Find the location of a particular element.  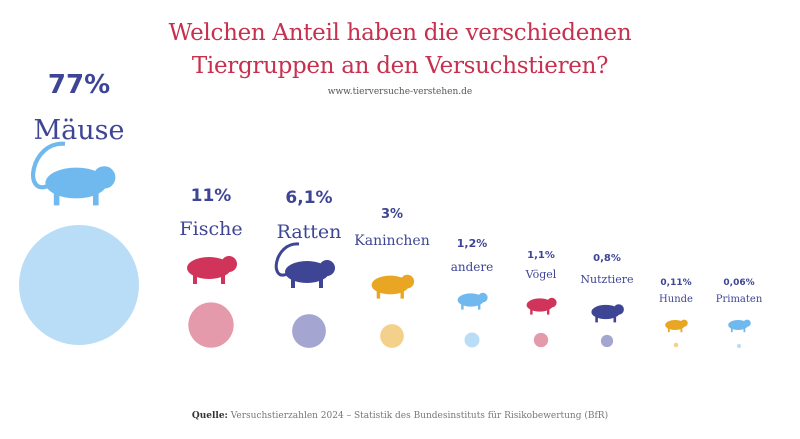

value-label: 77% is located at coordinates (79, 85).